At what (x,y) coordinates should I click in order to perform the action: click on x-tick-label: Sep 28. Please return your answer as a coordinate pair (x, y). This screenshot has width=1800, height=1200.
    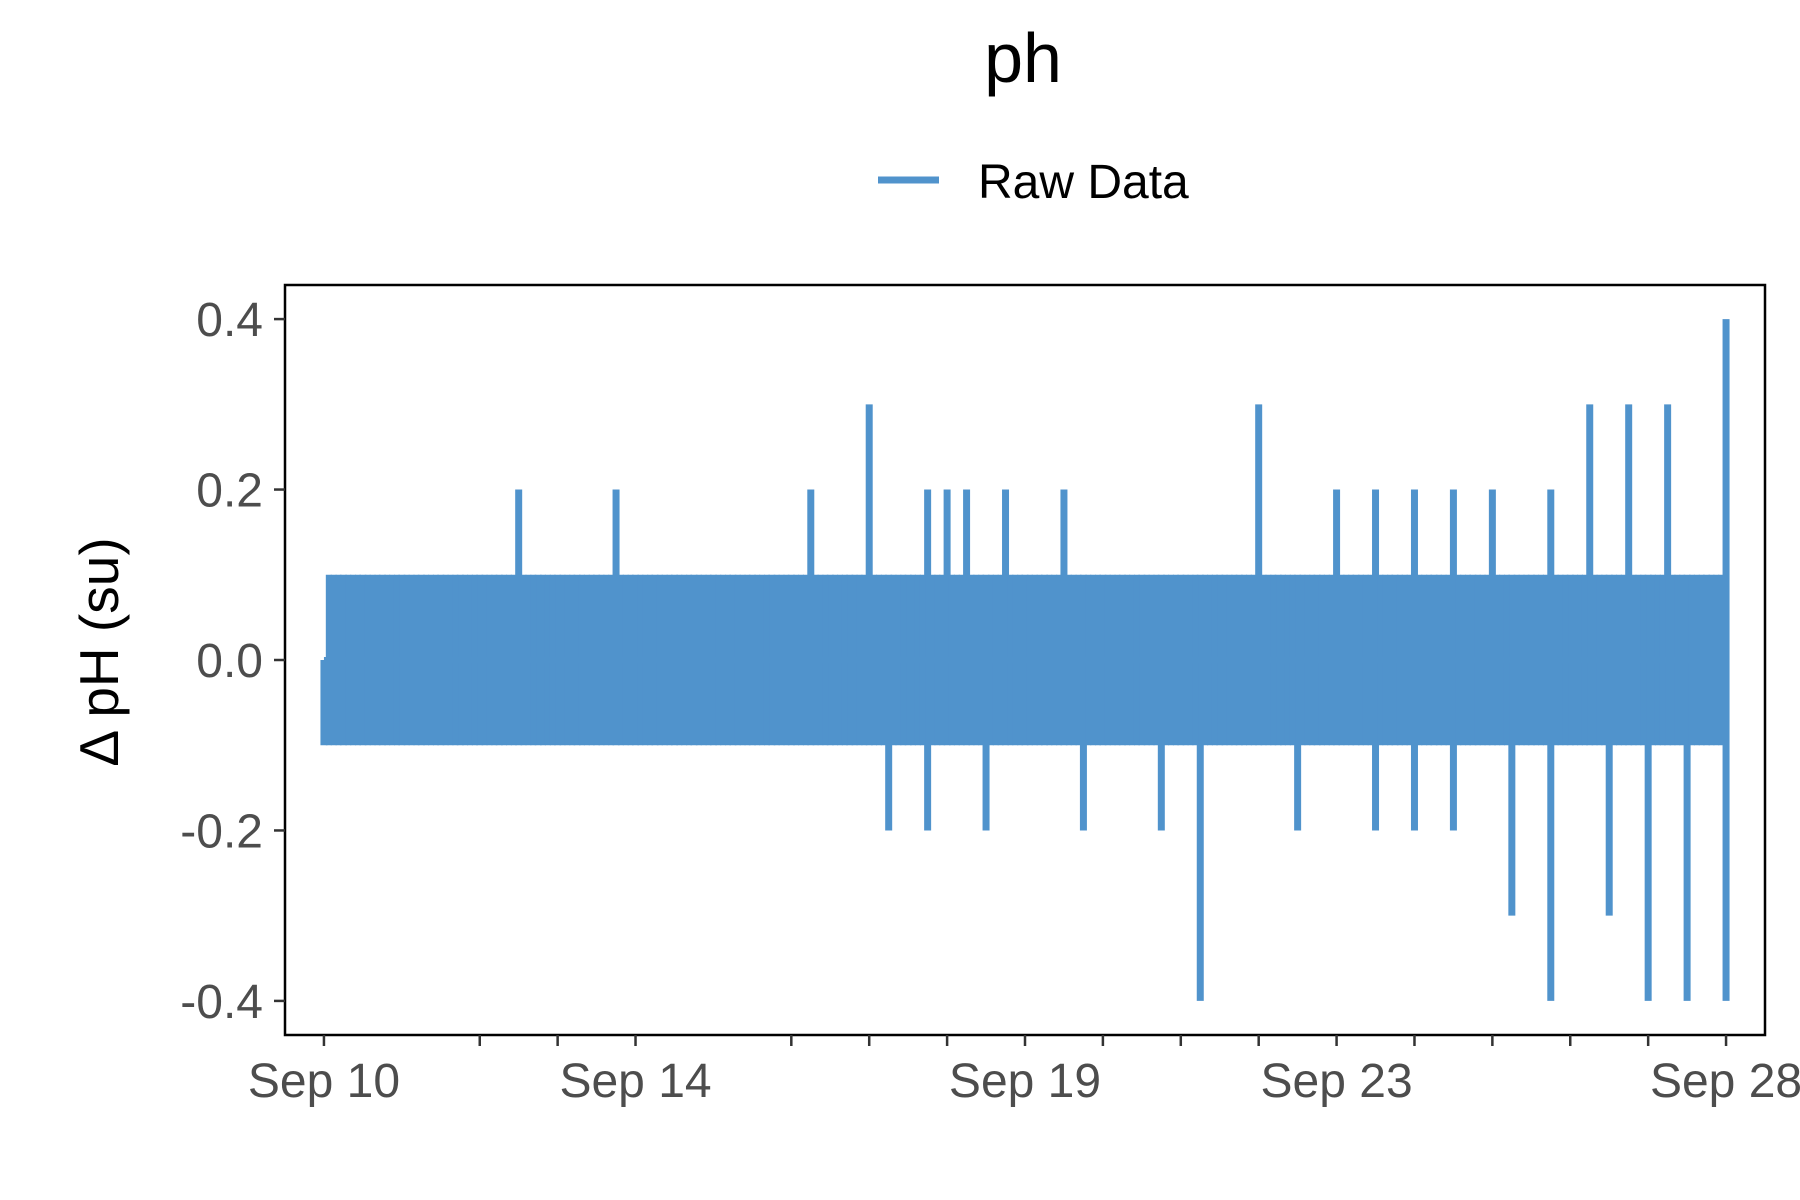
    Looking at the image, I should click on (1725, 1081).